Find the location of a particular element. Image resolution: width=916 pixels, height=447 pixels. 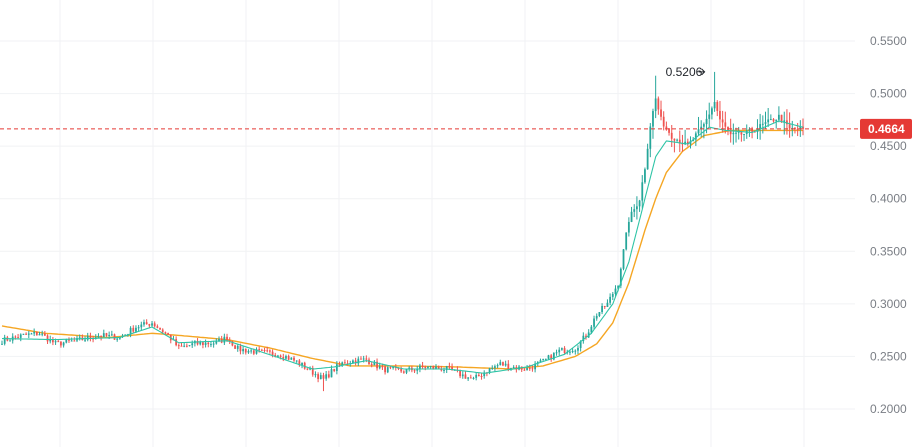

current-price-value: 0.4664 is located at coordinates (886, 129).